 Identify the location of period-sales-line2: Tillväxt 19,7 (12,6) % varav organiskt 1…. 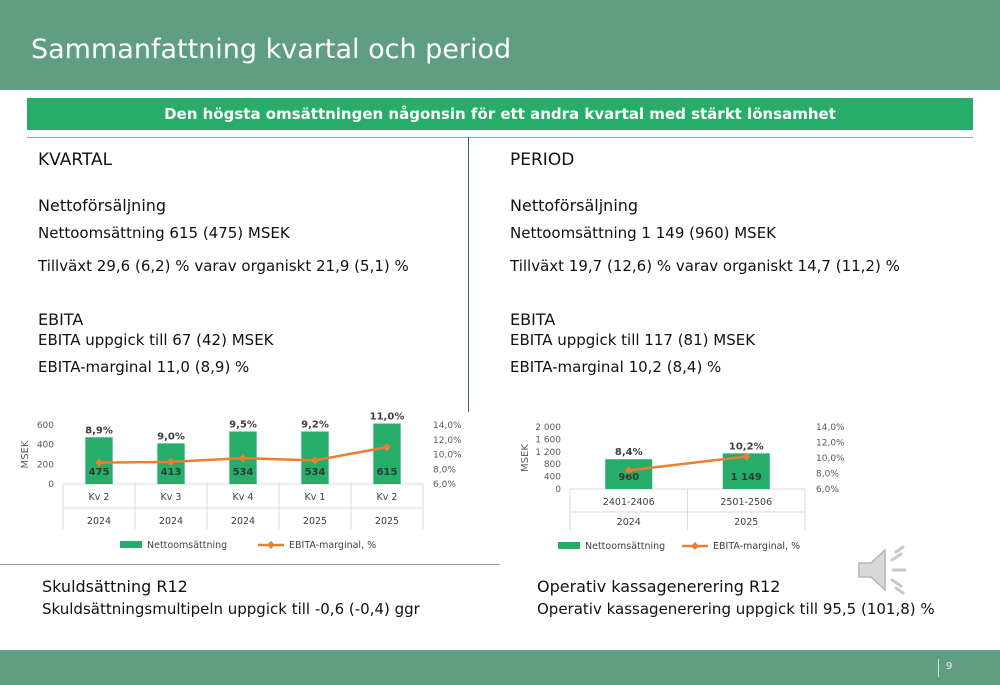
(705, 266).